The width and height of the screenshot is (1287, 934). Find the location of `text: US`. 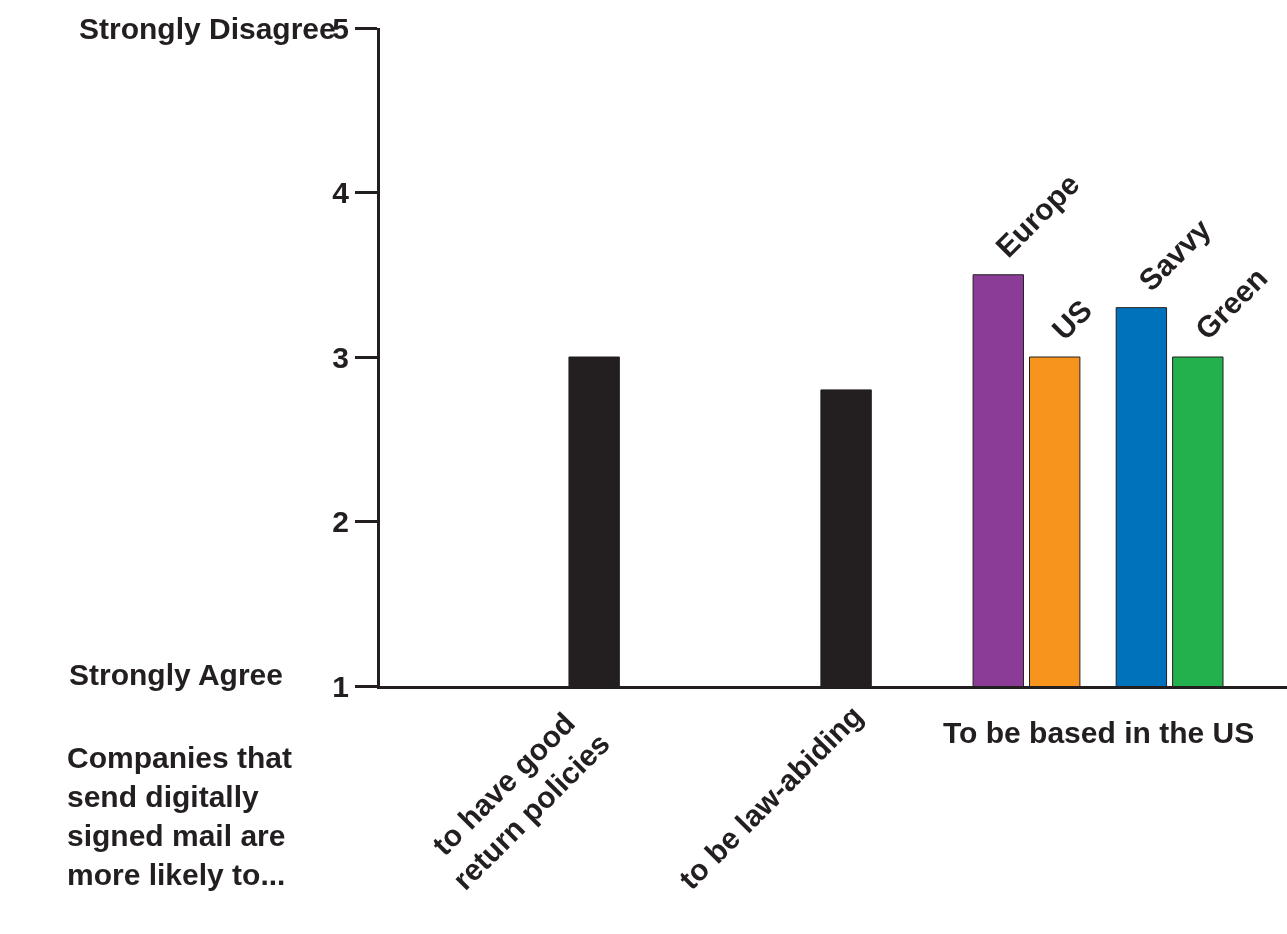

text: US is located at coordinates (1072, 320).